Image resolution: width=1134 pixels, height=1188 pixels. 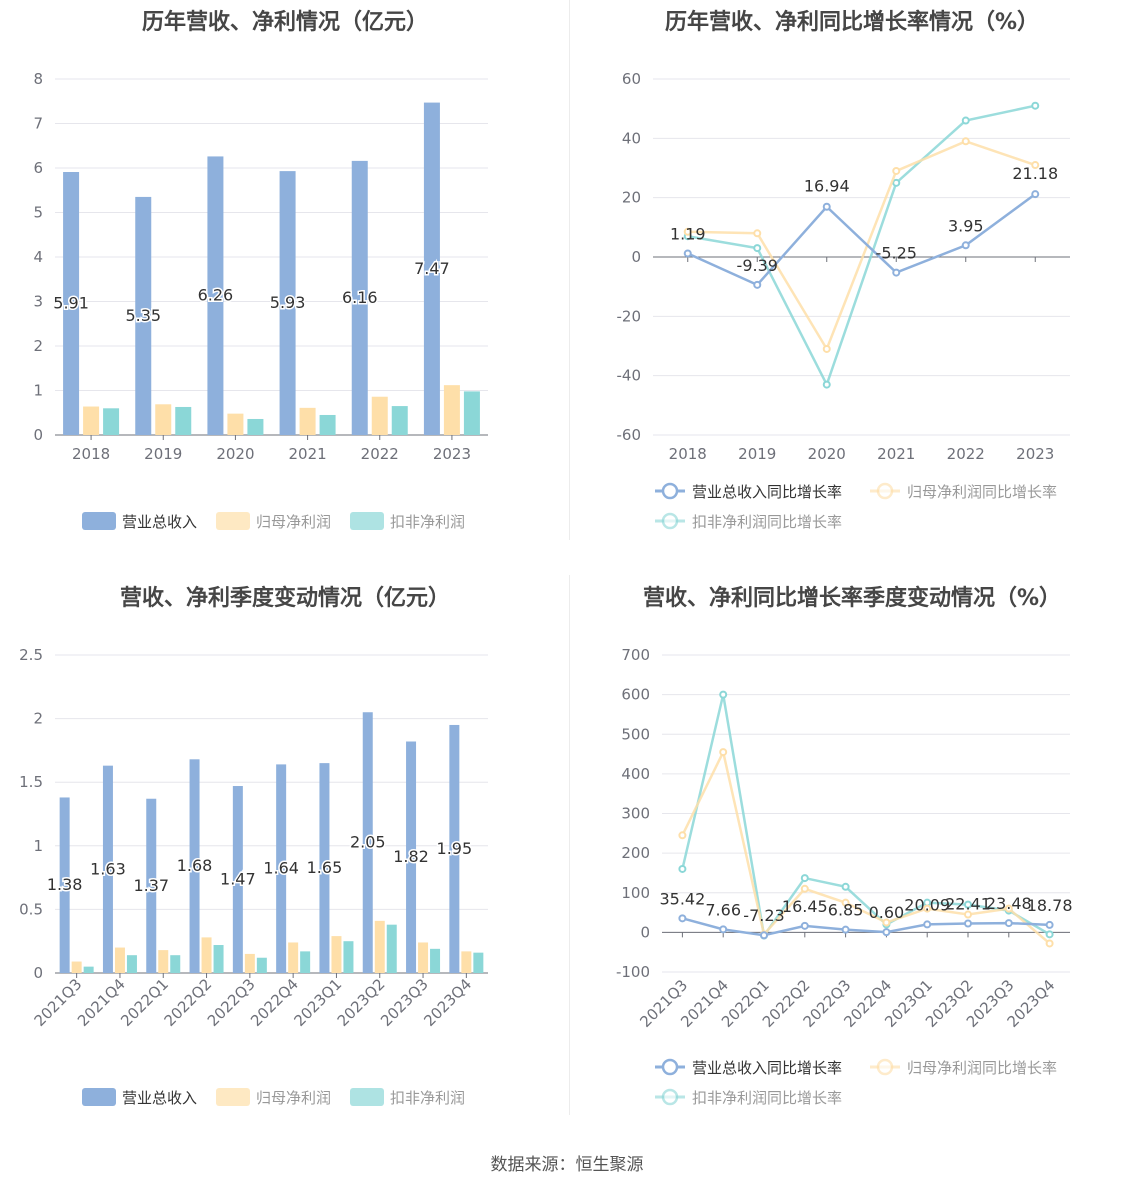 I want to click on legend-label: 扣非净利润, so click(x=427, y=1098).